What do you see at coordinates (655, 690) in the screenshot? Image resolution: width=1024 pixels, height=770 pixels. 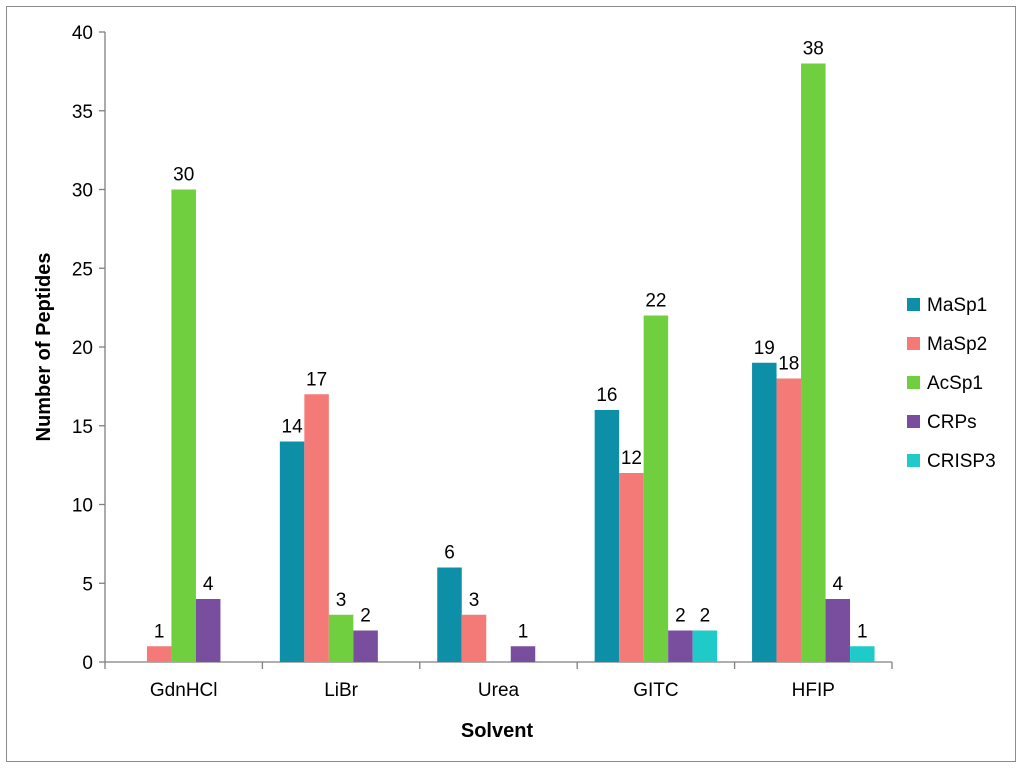 I see `x-tick-label: GITC` at bounding box center [655, 690].